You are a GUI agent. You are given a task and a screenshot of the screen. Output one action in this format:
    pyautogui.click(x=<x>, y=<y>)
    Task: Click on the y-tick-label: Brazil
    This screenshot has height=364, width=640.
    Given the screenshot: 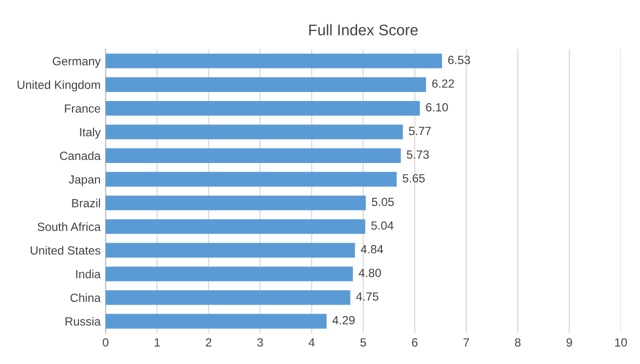 What is the action you would take?
    pyautogui.click(x=86, y=203)
    